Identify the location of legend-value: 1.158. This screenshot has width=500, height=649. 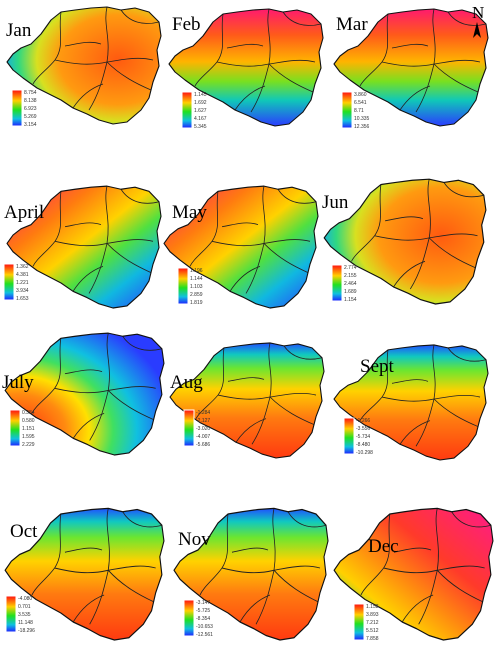
(372, 607).